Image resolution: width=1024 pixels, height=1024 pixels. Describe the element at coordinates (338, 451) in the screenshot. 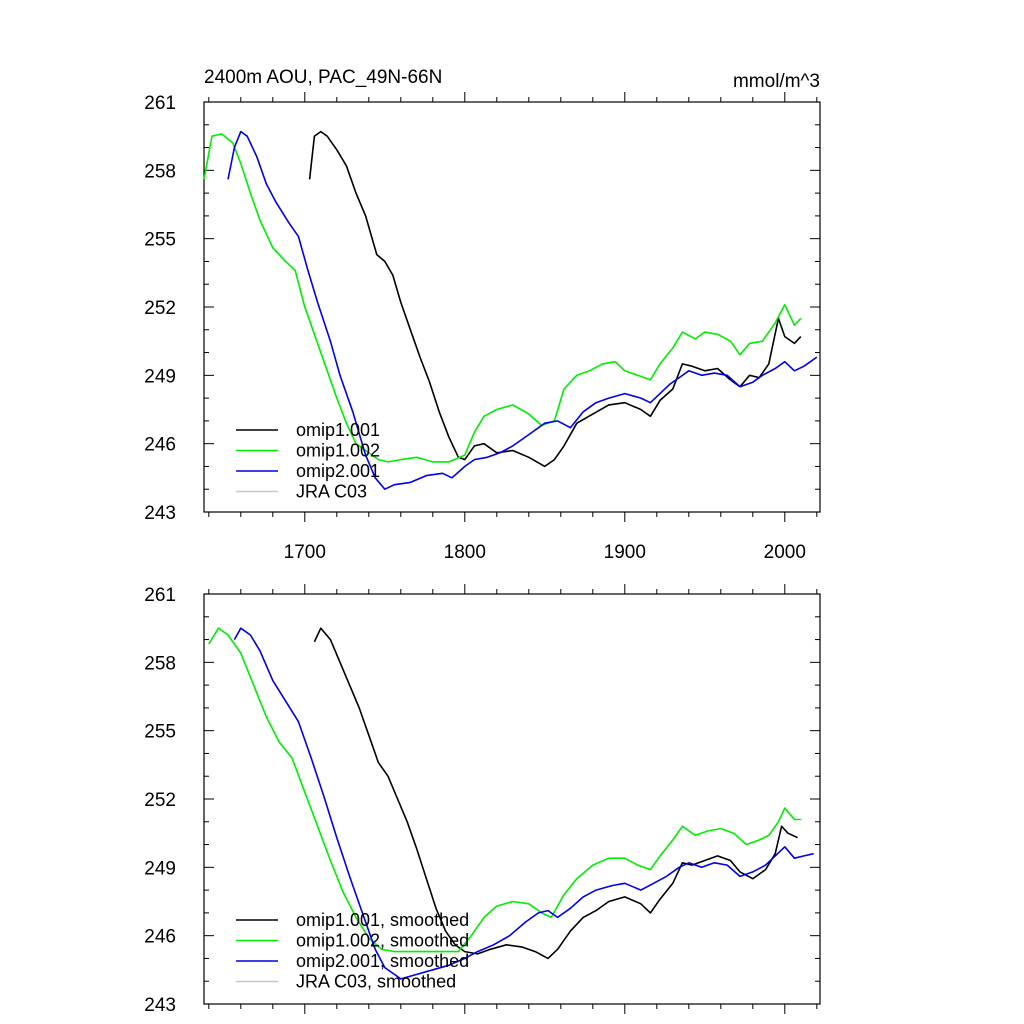

I see `legend-label: omip1.002` at that location.